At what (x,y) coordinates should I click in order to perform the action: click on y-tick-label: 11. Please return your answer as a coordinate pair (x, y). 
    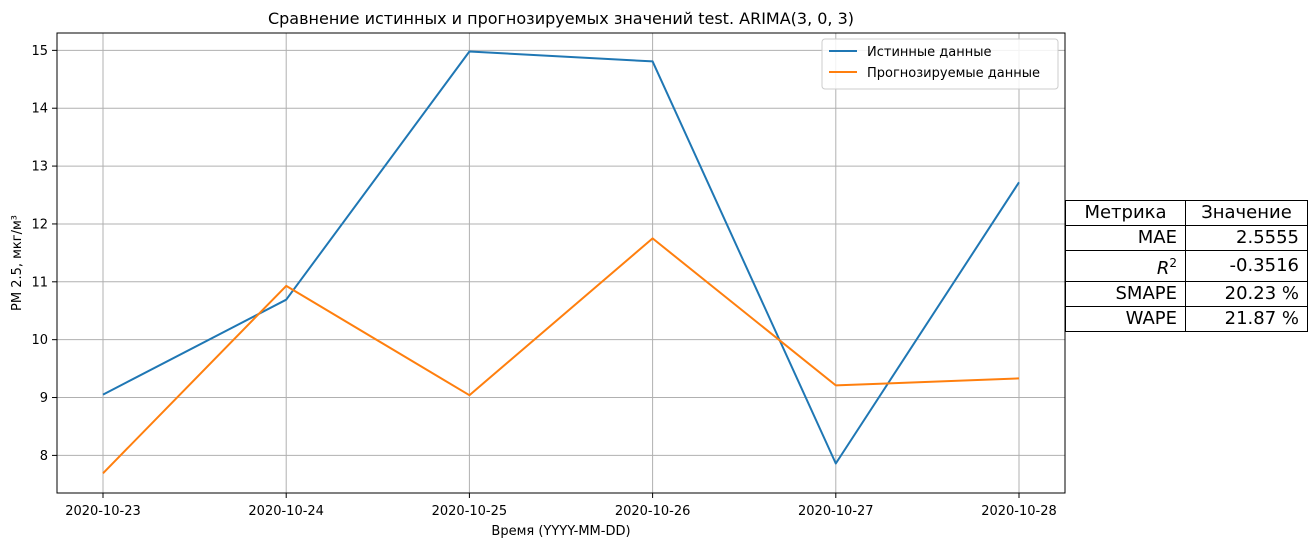
    Looking at the image, I should click on (39, 282).